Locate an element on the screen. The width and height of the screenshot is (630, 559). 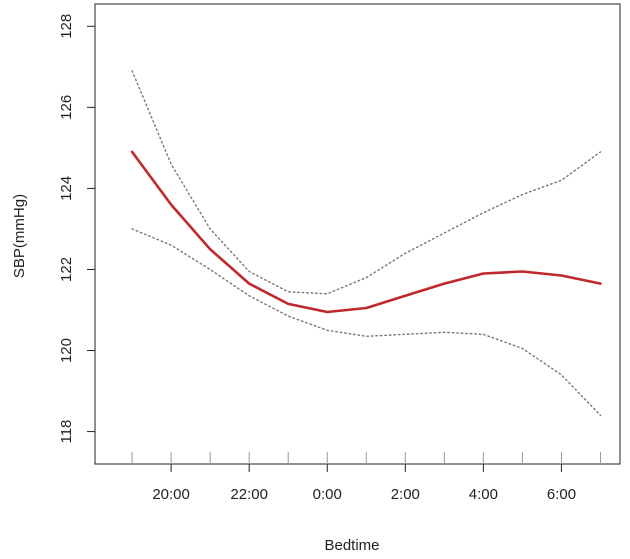
x-tick-label: 6:00 is located at coordinates (561, 494).